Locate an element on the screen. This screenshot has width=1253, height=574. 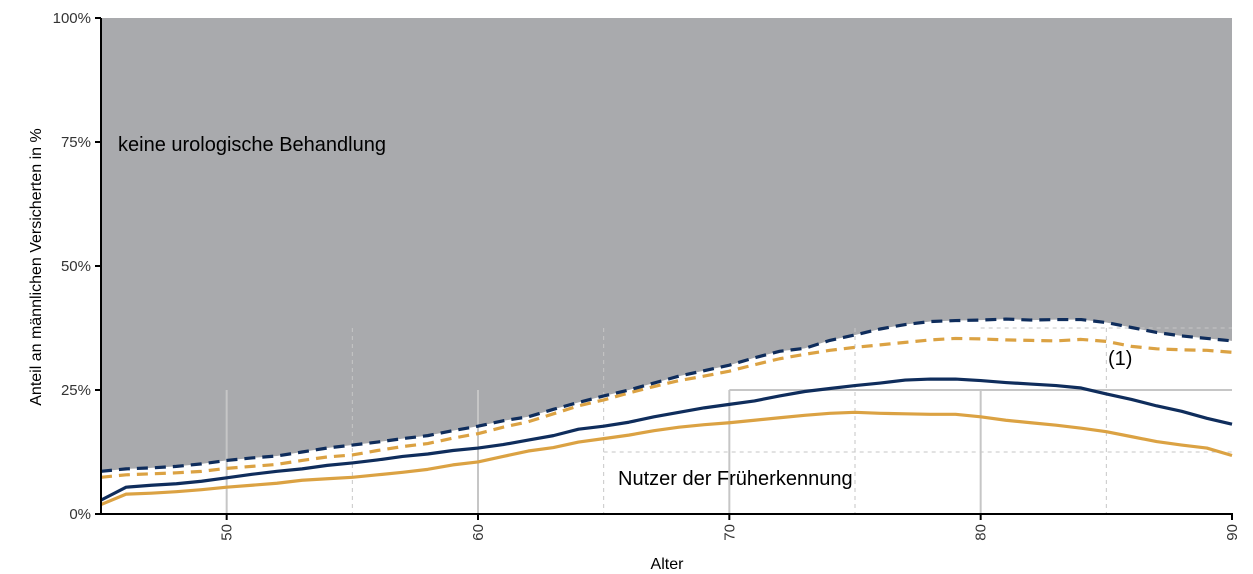
annotation-marker-1: (1) is located at coordinates (1120, 359).